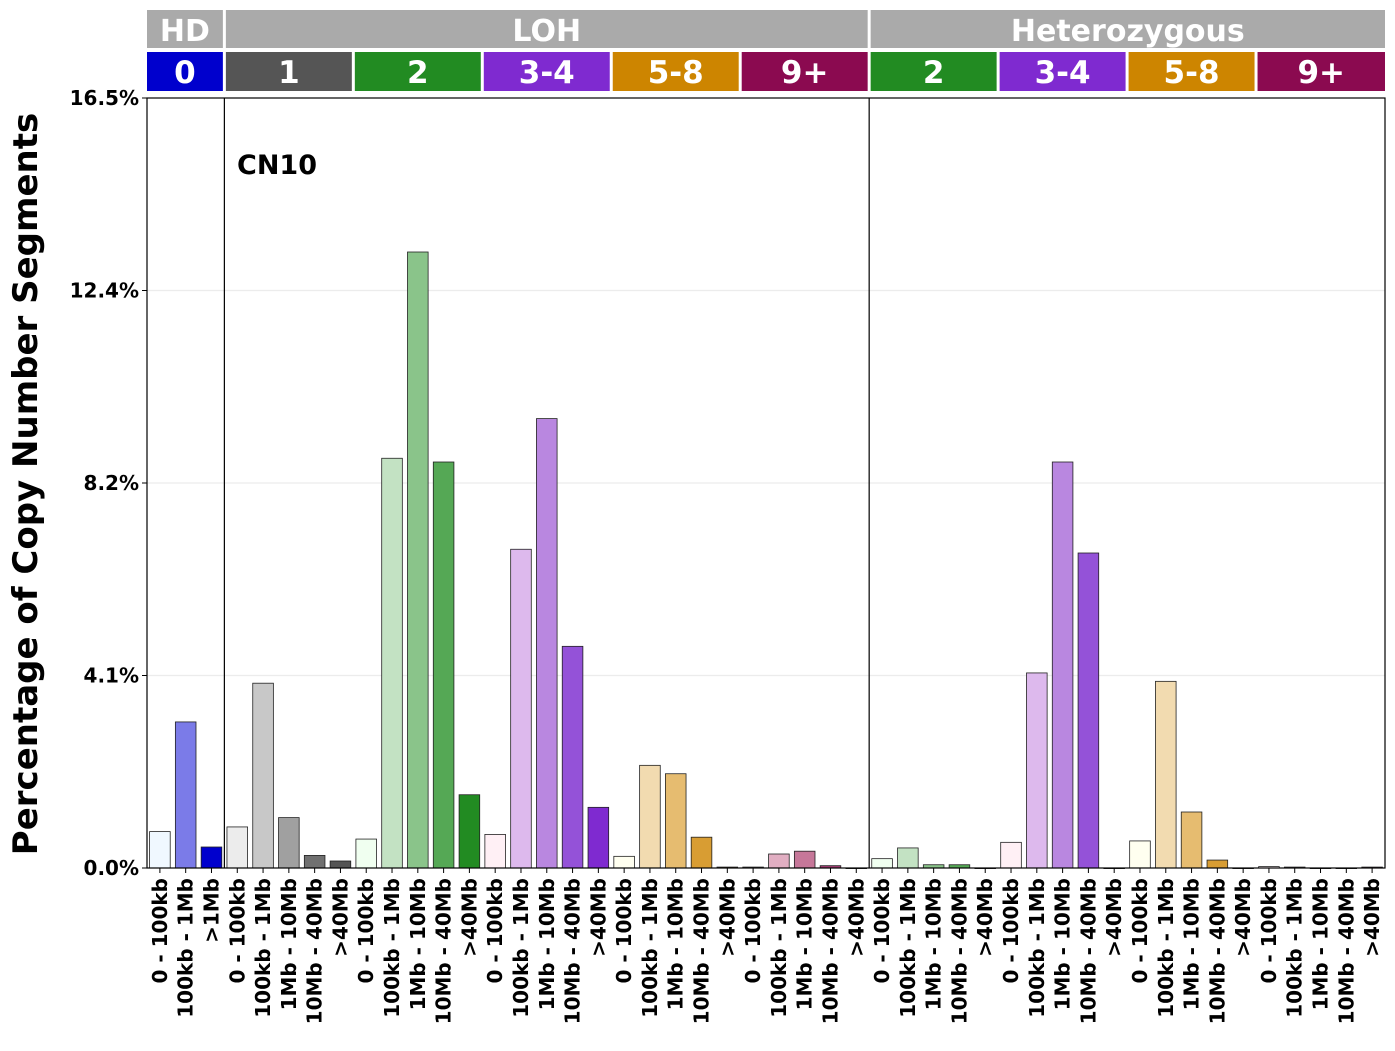 The height and width of the screenshot is (1051, 1395). I want to click on y-axis-label: Percentage of Copy Number Segments, so click(26, 484).